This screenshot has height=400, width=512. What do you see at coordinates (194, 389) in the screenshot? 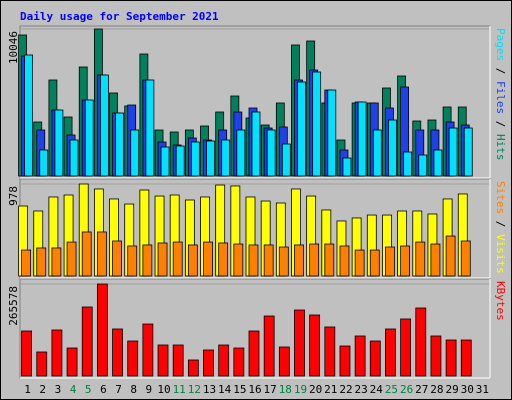
I see `x-tick-label: 12` at bounding box center [194, 389].